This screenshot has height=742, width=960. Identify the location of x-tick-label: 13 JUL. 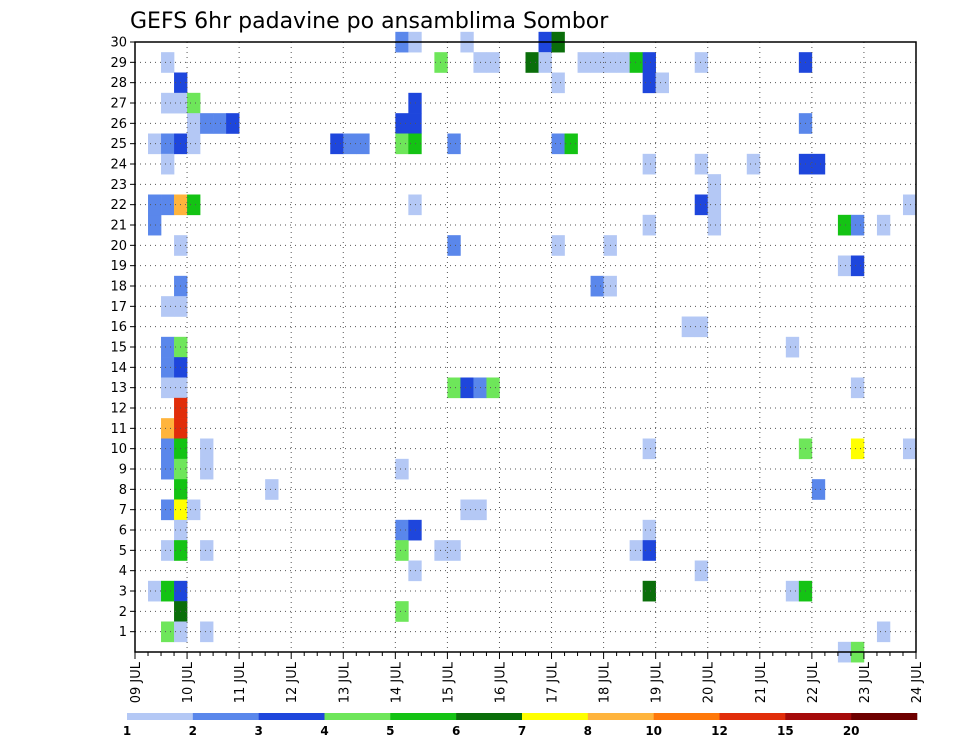
(344, 682).